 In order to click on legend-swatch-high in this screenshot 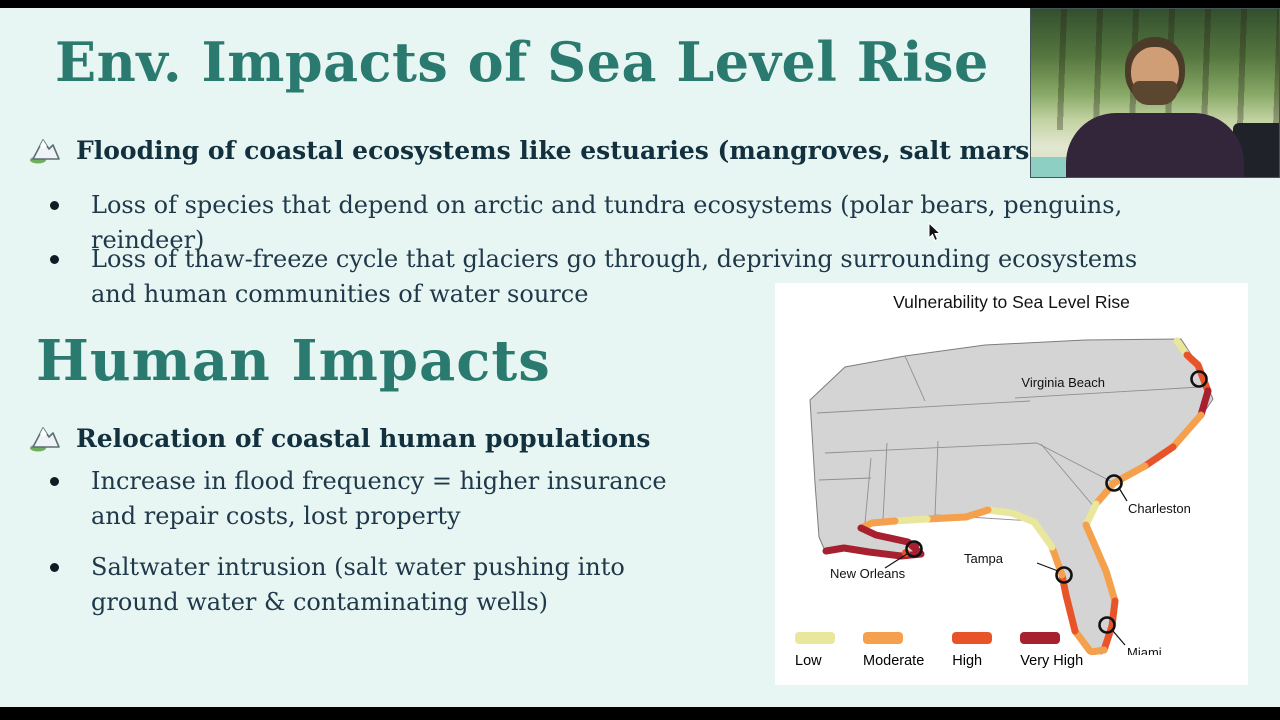, I will do `click(972, 638)`.